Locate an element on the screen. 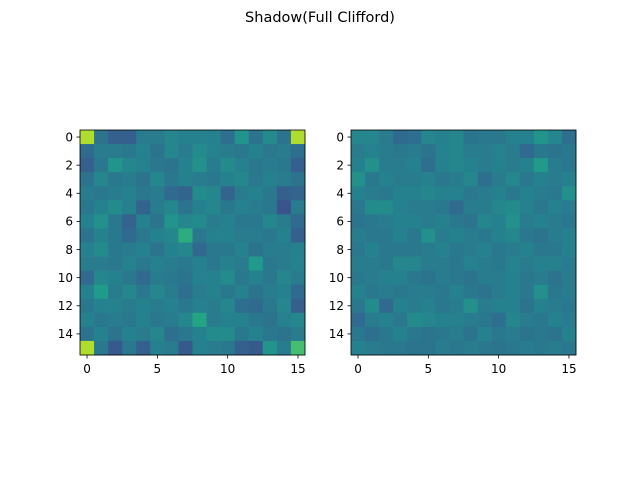 The width and height of the screenshot is (640, 480). y-tick-label: 2 is located at coordinates (69, 165).